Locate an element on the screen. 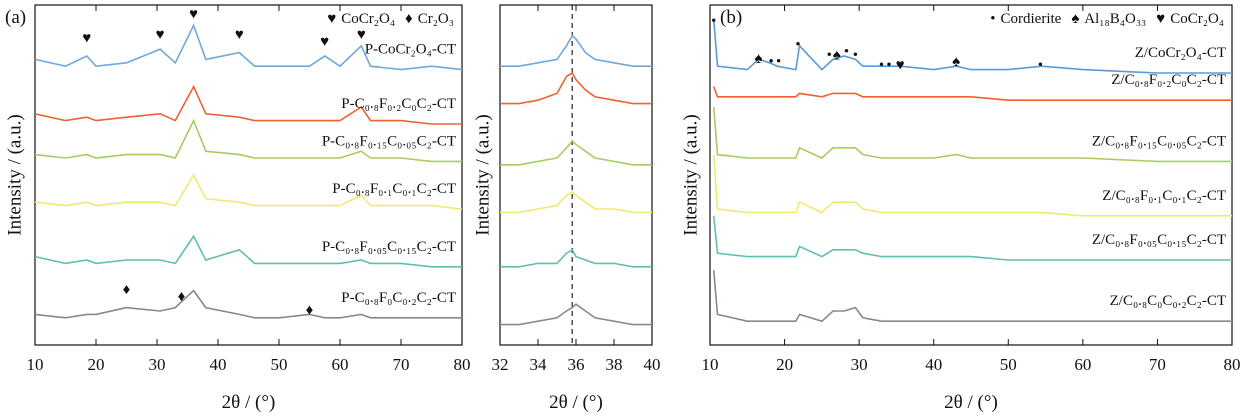  legend-symbol: ♦ is located at coordinates (409, 19).